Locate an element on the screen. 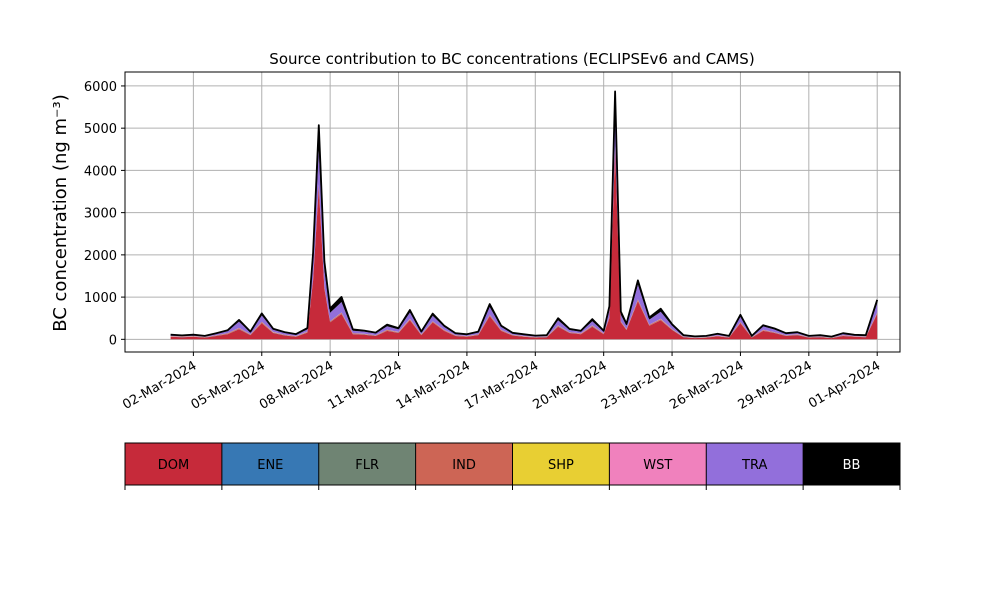 The height and width of the screenshot is (600, 1000). legend-frame is located at coordinates (512, 464).